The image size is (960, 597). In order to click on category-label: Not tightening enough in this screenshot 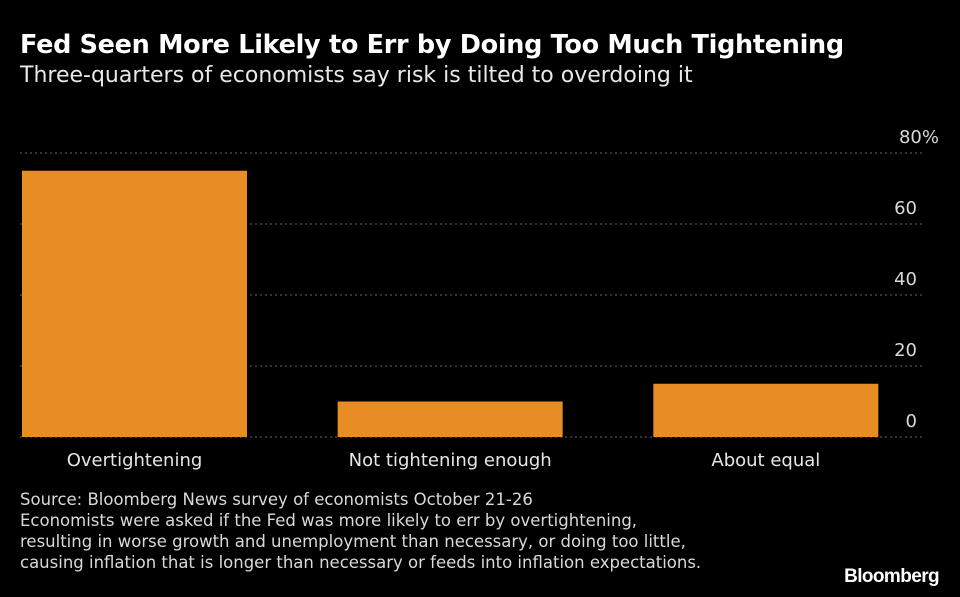, I will do `click(450, 460)`.